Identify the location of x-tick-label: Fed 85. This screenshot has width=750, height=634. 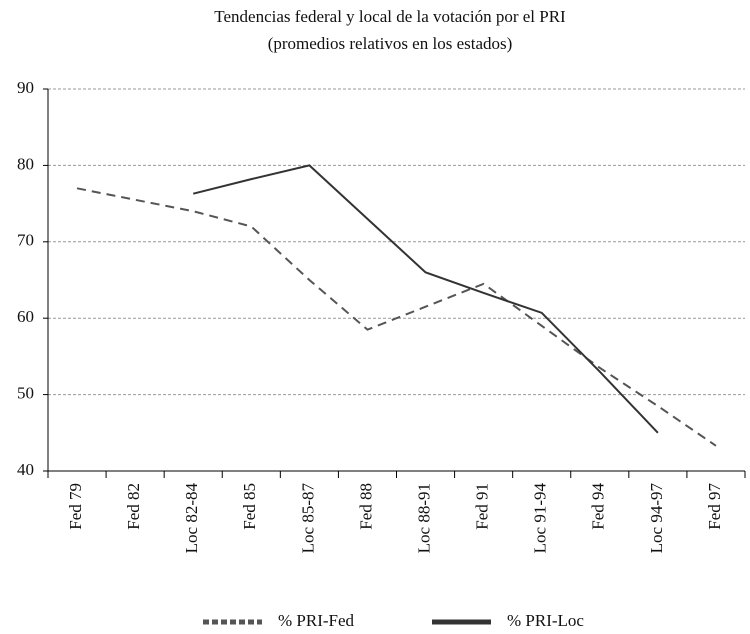
(249, 506).